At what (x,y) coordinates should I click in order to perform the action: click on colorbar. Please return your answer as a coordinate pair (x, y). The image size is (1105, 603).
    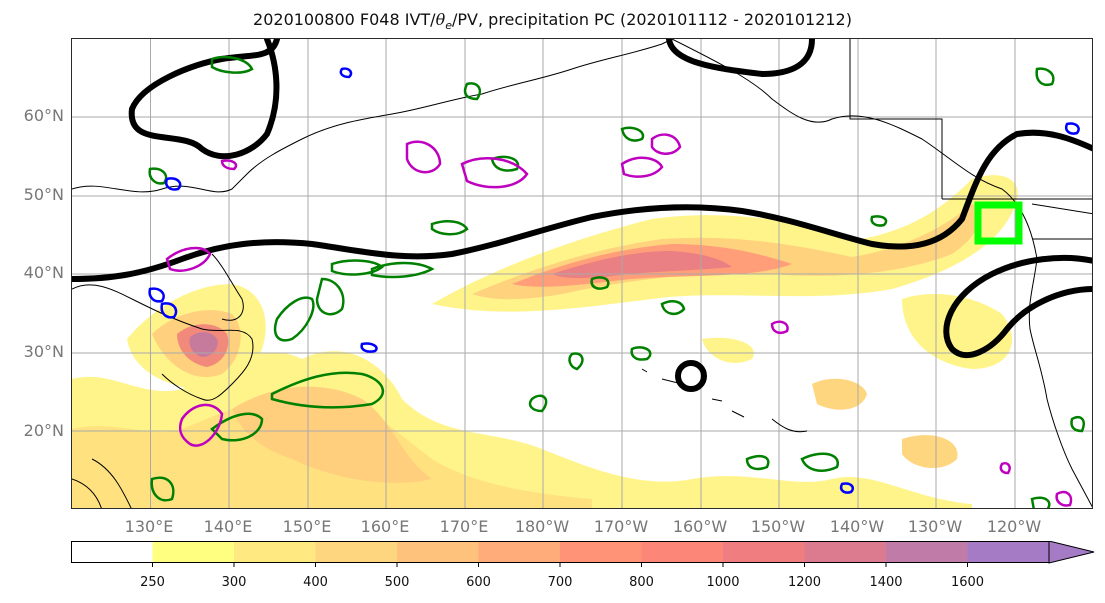
    Looking at the image, I should click on (586, 555).